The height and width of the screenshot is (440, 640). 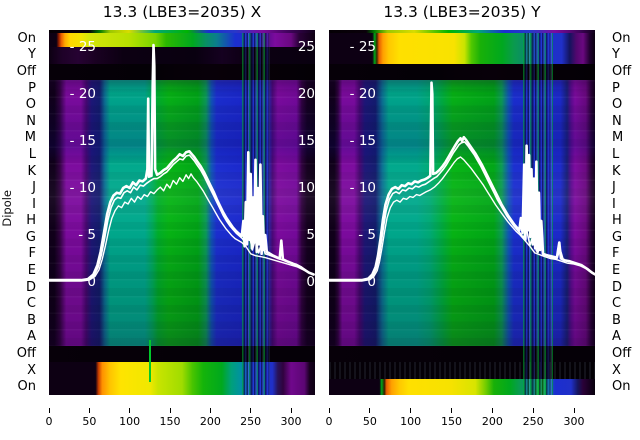 What do you see at coordinates (31, 121) in the screenshot?
I see `row-label-left-n-5: N` at bounding box center [31, 121].